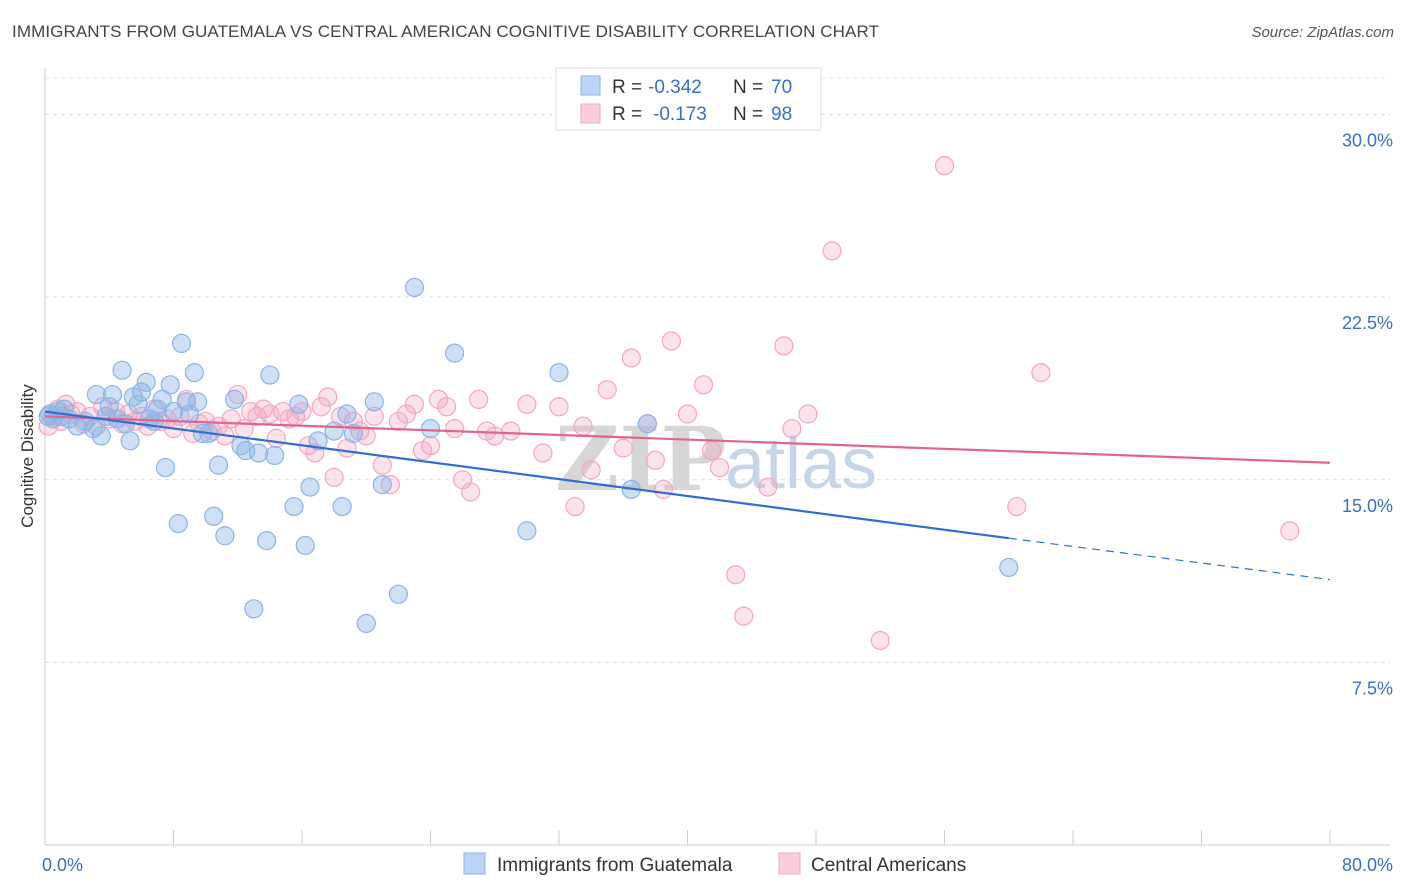 This screenshot has width=1406, height=892. Describe the element at coordinates (680, 114) in the screenshot. I see `legend-r-value-2: -0.173` at that location.